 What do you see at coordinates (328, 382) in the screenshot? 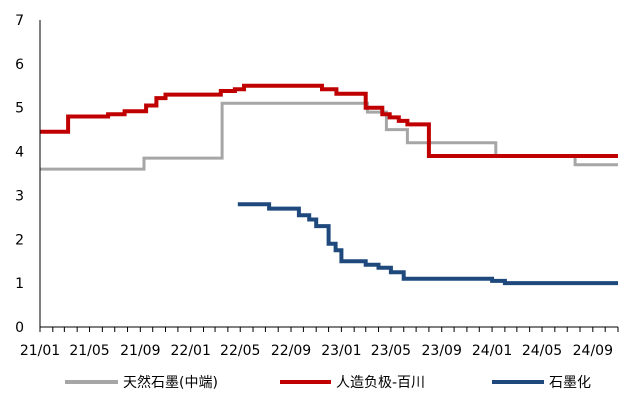
I see `legend: 天然石墨(中端) 人造负极-百川 石墨化` at bounding box center [328, 382].